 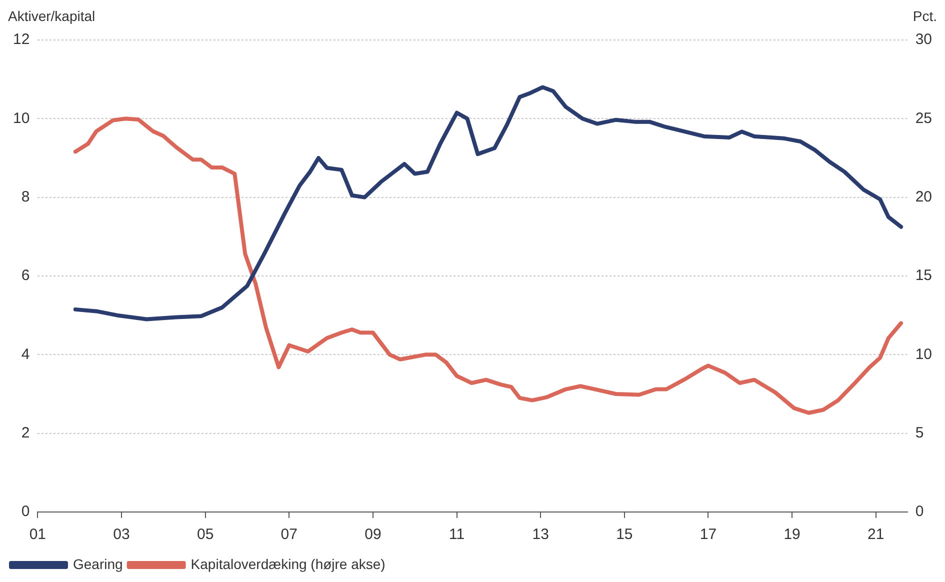 I want to click on x-tick-label: 05, so click(x=205, y=535).